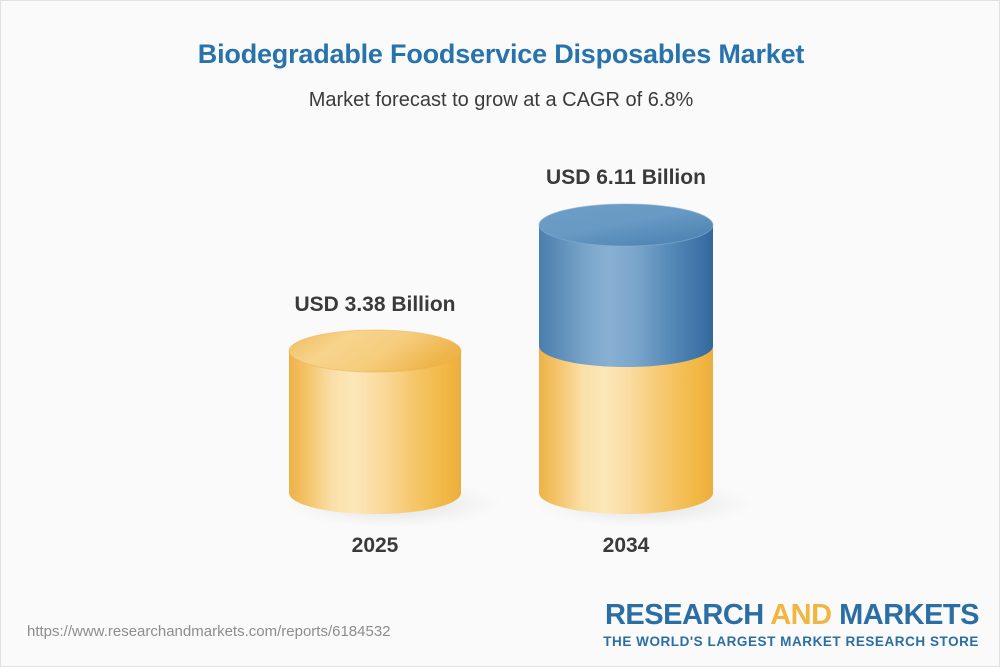 The height and width of the screenshot is (667, 1000). I want to click on logo-word-markets: MARKETS, so click(905, 615).